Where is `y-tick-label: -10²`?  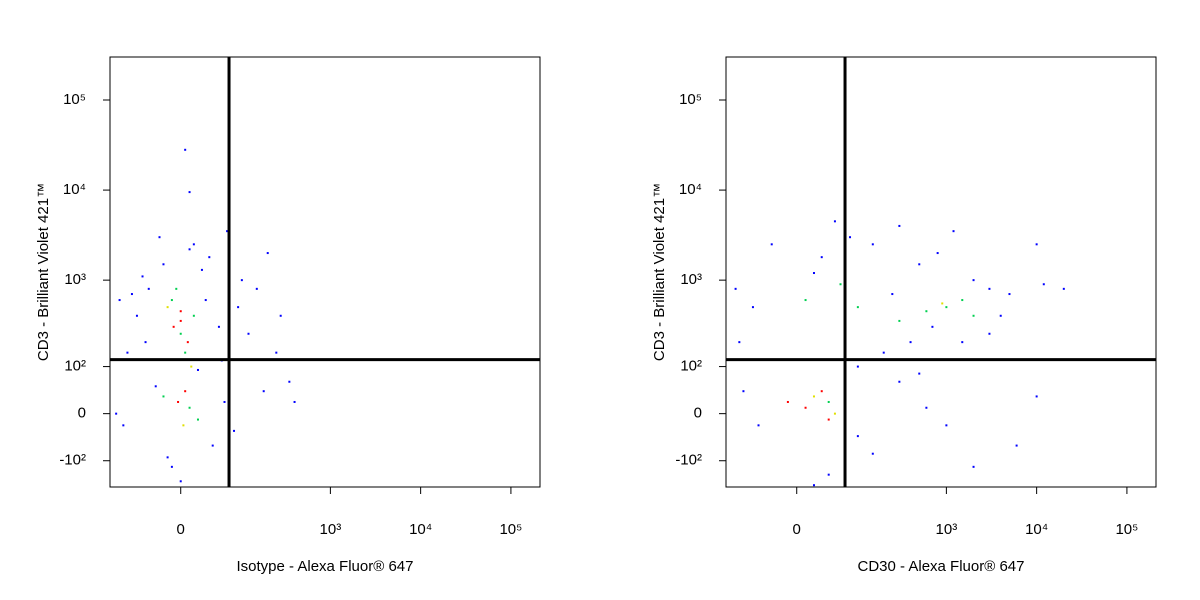 y-tick-label: -10² is located at coordinates (688, 460).